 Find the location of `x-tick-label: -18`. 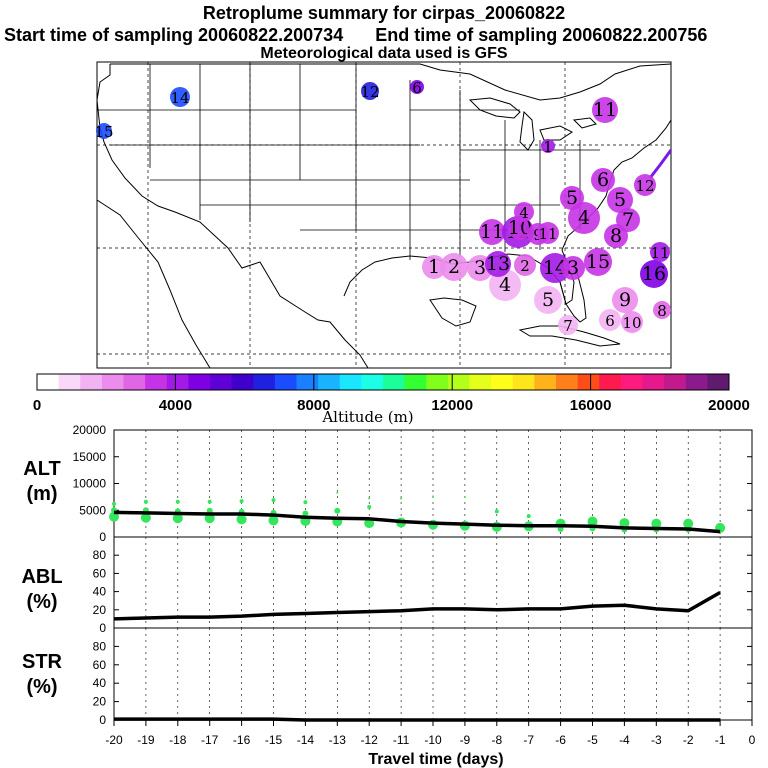

x-tick-label: -18 is located at coordinates (178, 740).